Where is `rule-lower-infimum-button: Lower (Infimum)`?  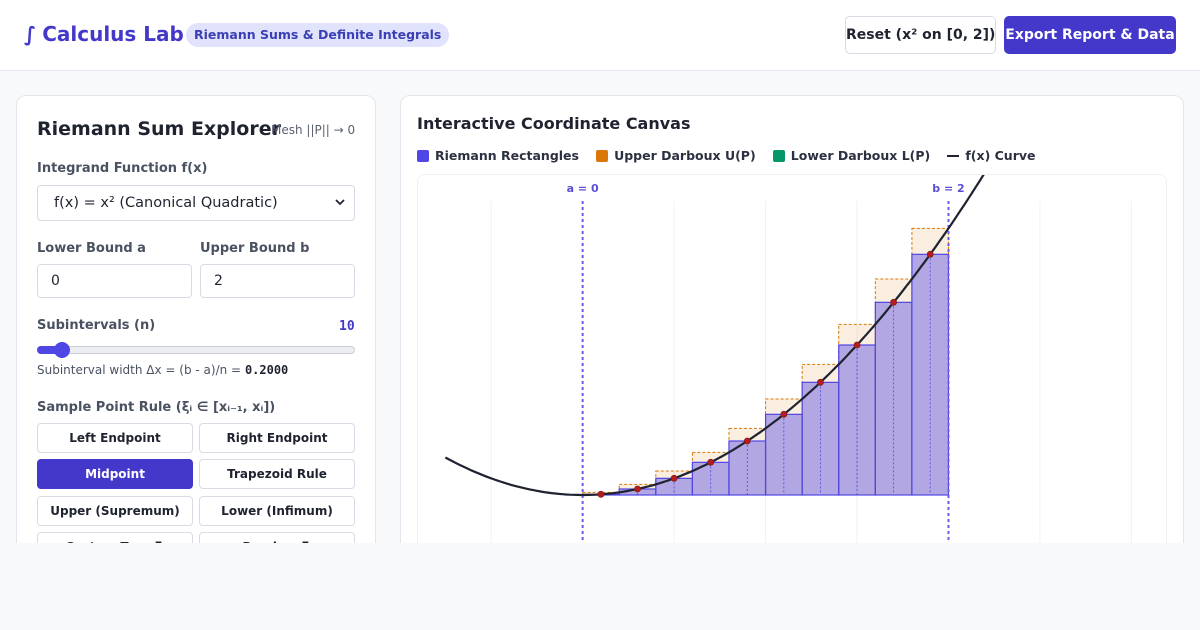 rule-lower-infimum-button: Lower (Infimum) is located at coordinates (277, 511).